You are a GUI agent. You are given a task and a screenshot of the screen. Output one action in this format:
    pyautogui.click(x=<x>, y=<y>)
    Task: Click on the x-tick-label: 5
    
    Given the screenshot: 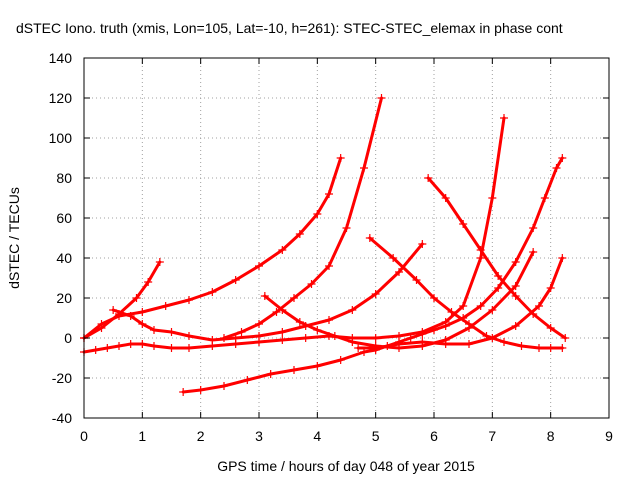 What is the action you would take?
    pyautogui.click(x=376, y=436)
    